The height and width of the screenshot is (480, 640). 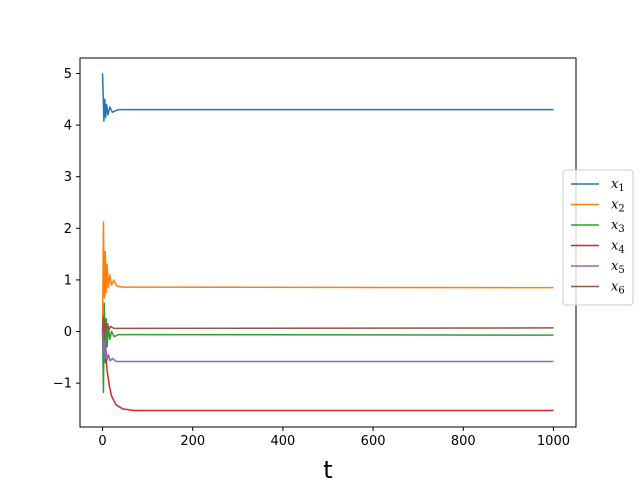 What do you see at coordinates (327, 97) in the screenshot?
I see `series-line-x1` at bounding box center [327, 97].